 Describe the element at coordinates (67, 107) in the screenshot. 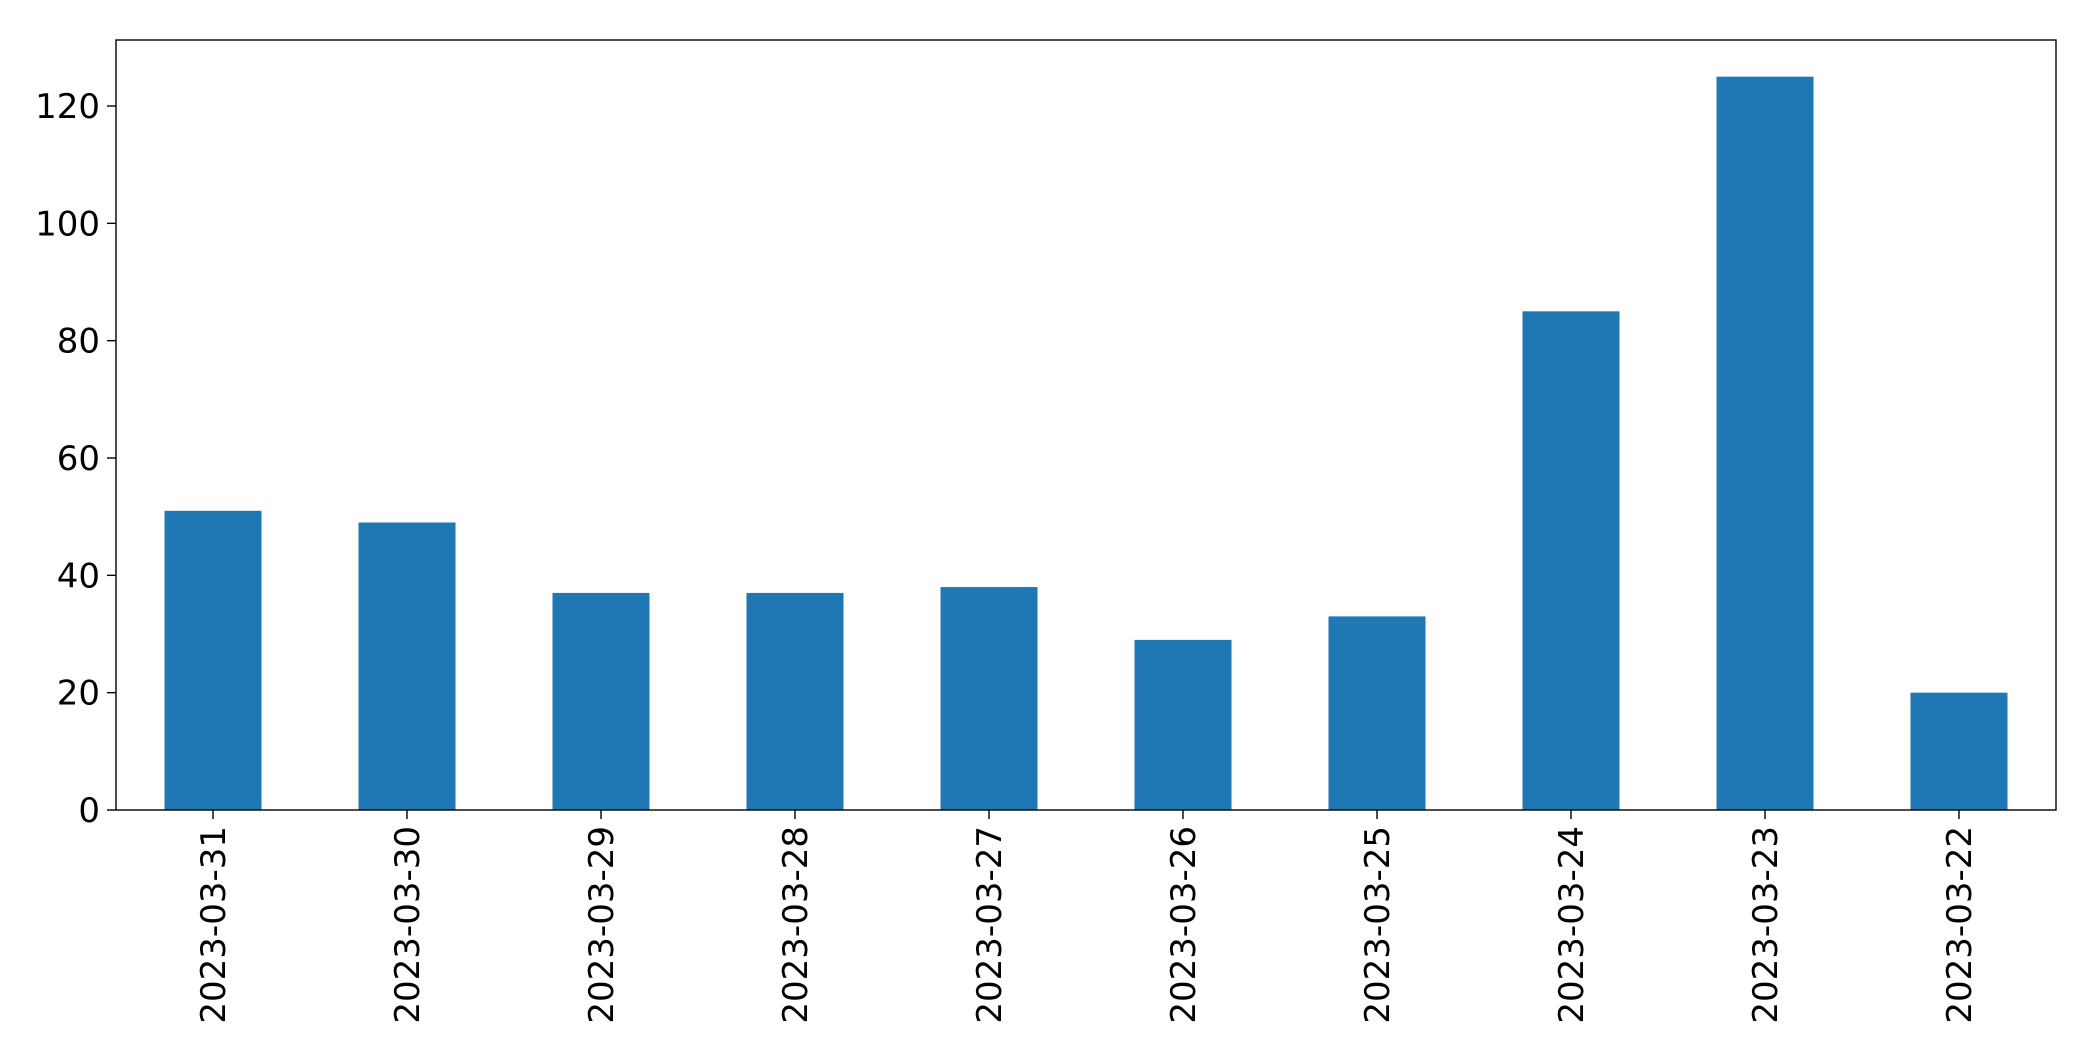

I see `y-tick-label: 120` at that location.